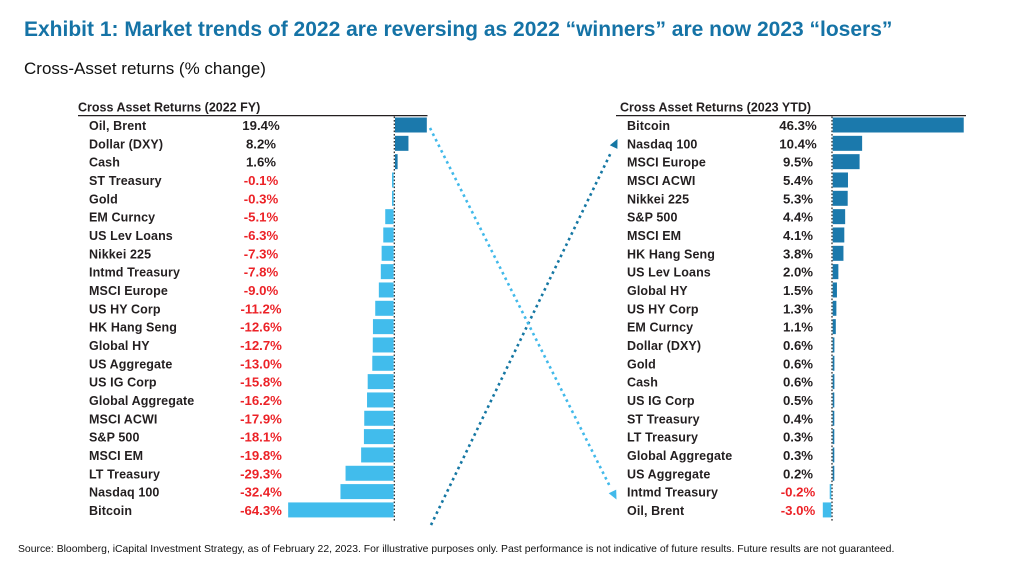 The width and height of the screenshot is (1024, 576). What do you see at coordinates (261, 400) in the screenshot?
I see `svg-text: -16.2%` at bounding box center [261, 400].